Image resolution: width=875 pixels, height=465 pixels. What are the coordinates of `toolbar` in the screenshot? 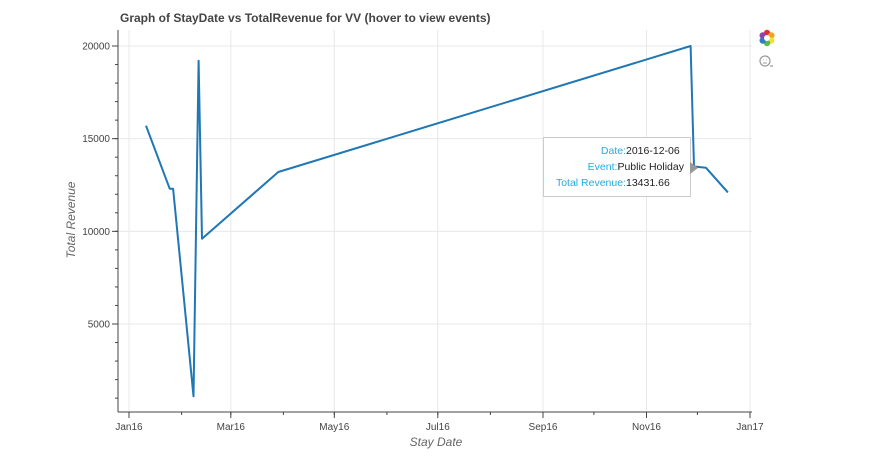 It's located at (768, 52).